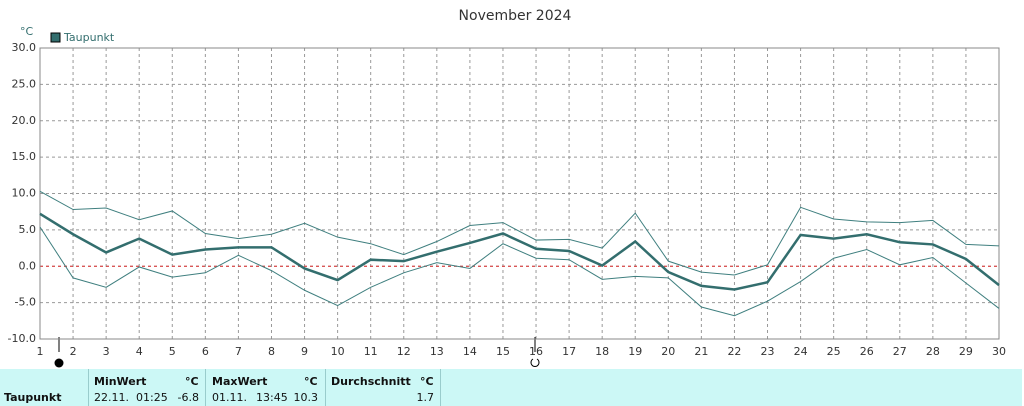 This screenshot has height=406, width=1024. I want to click on header: Durchschnitt, so click(371, 381).